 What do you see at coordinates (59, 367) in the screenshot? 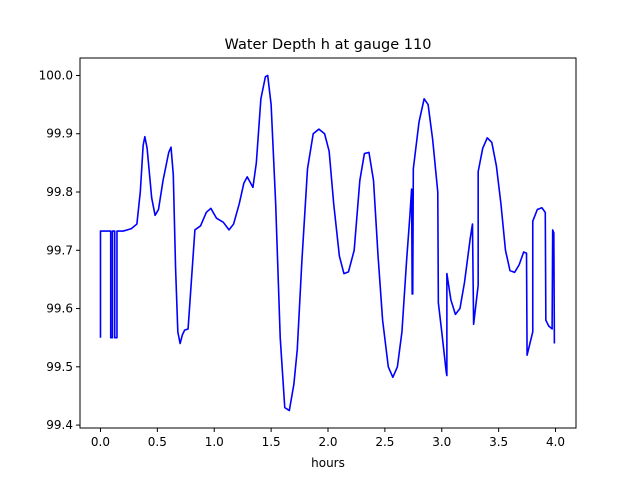
I see `y-tick-label: 99.5` at bounding box center [59, 367].